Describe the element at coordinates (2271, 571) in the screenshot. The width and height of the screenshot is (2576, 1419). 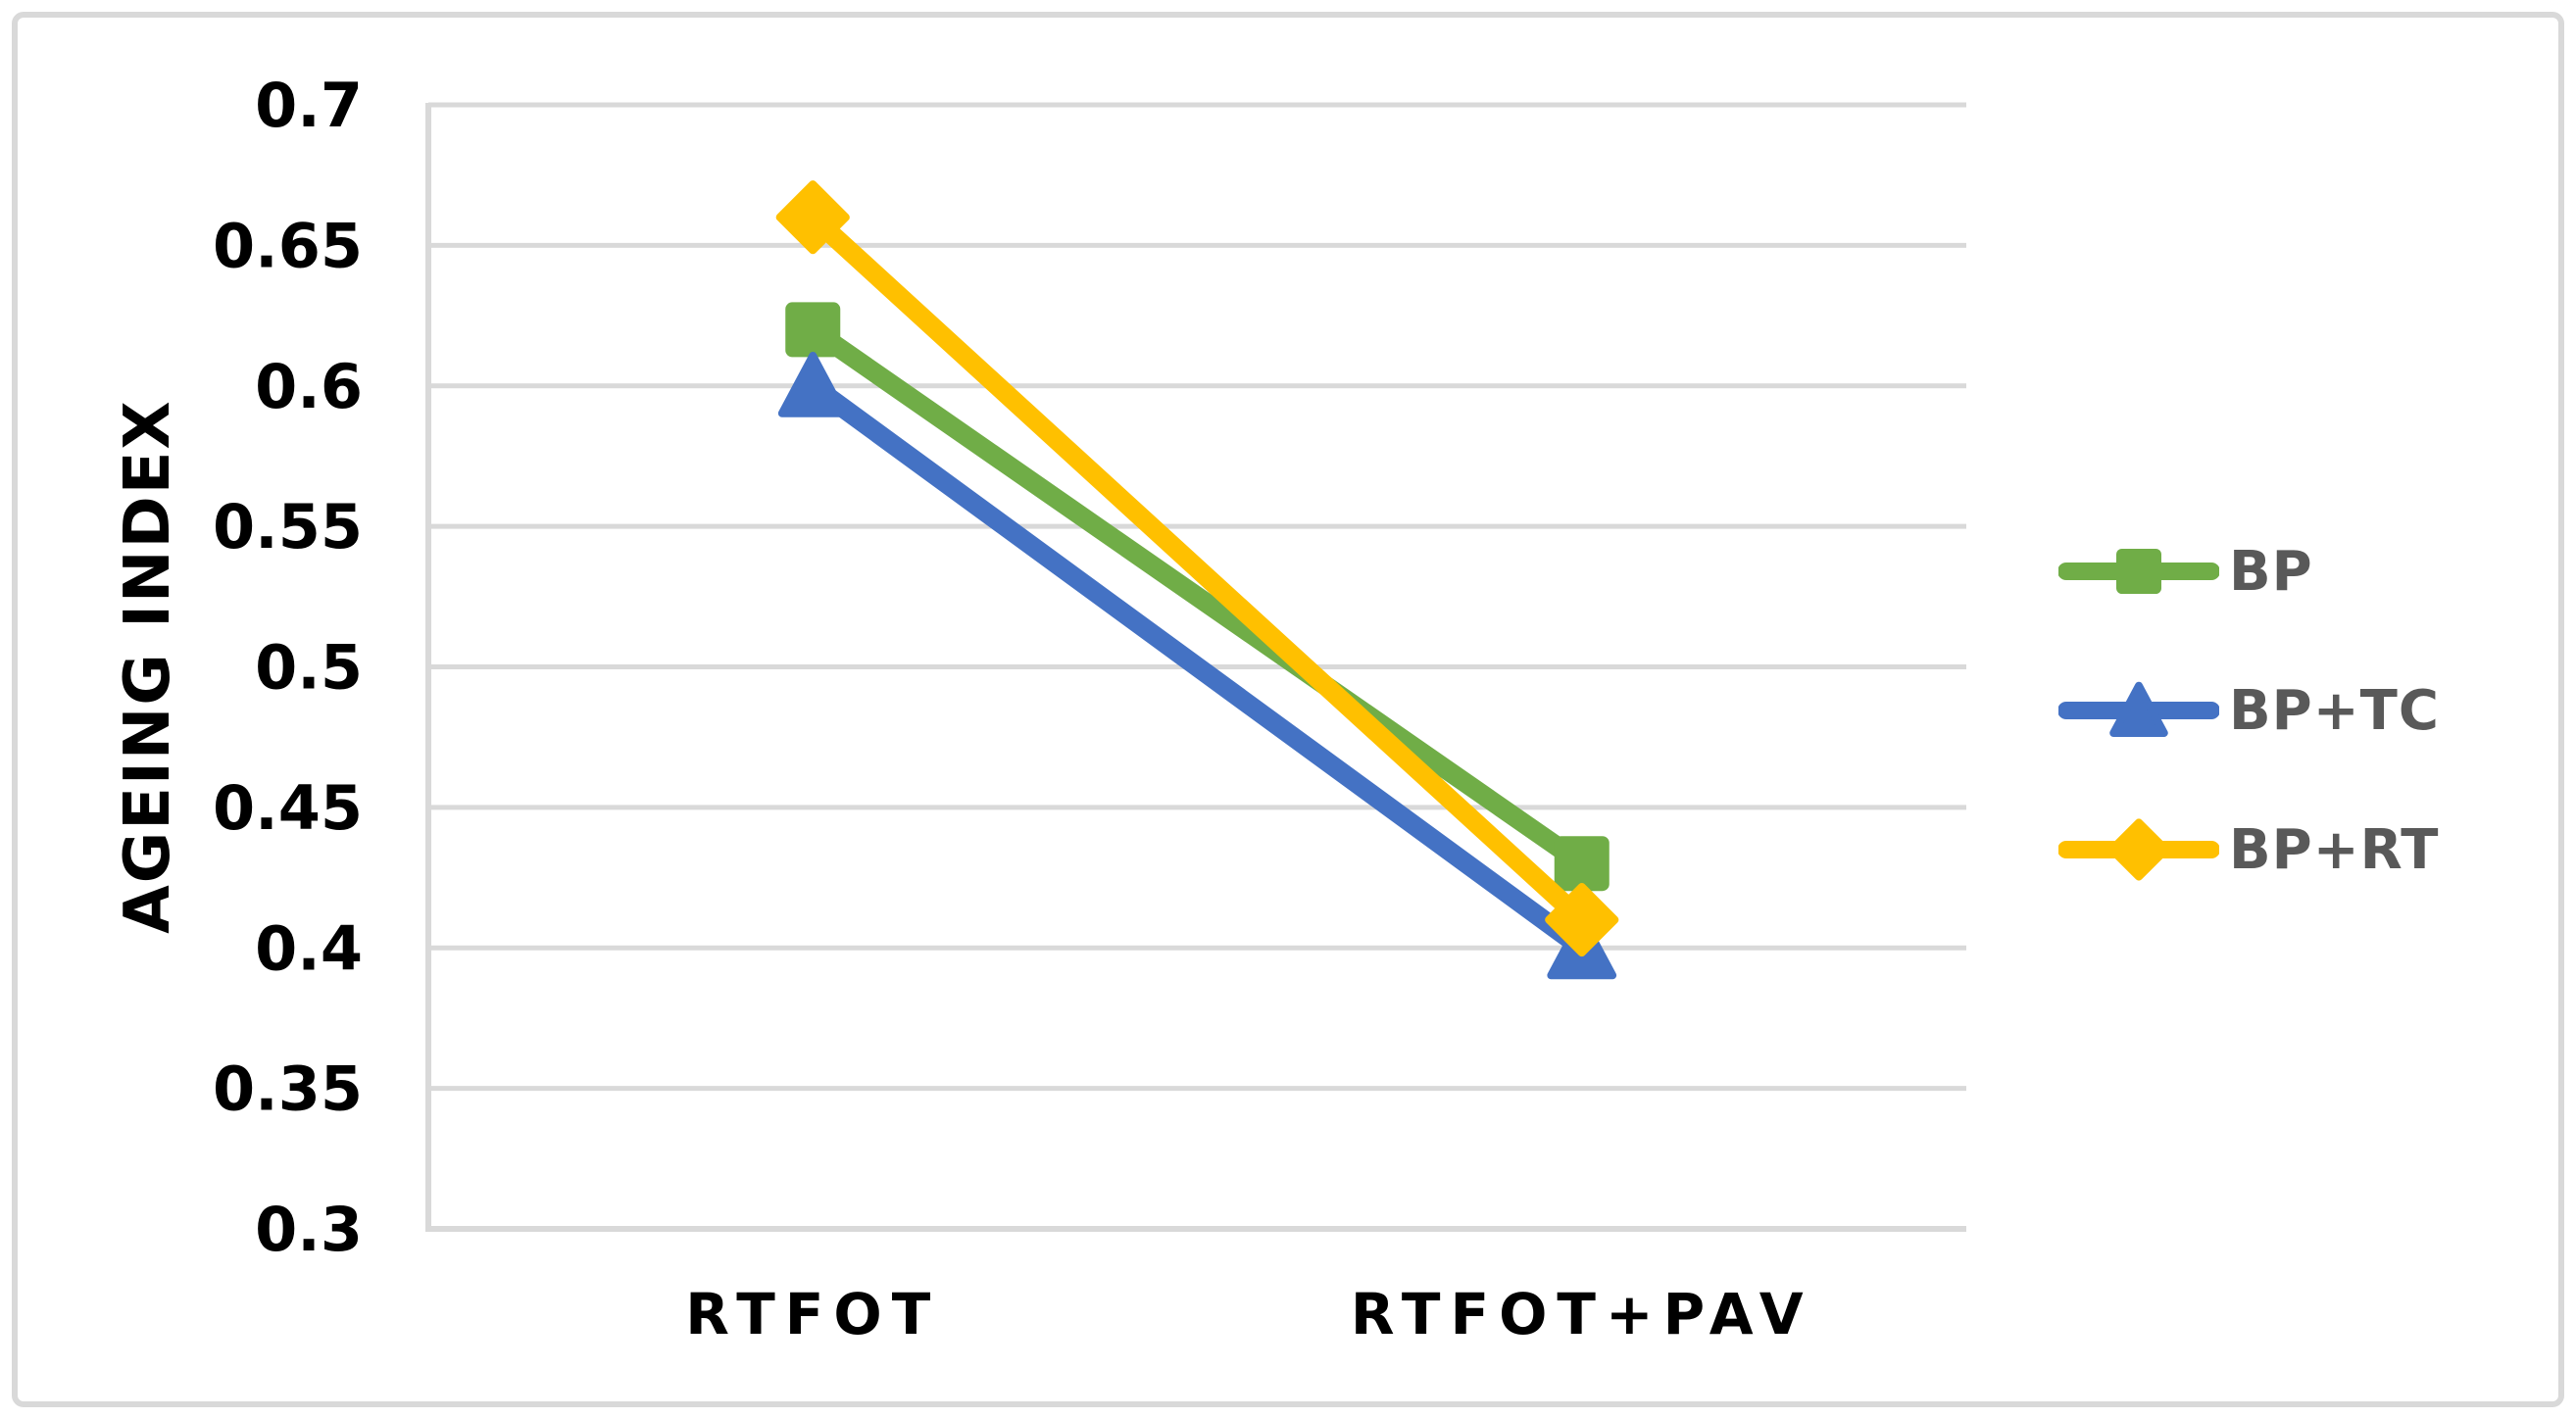
I see `legend-label: BP` at that location.